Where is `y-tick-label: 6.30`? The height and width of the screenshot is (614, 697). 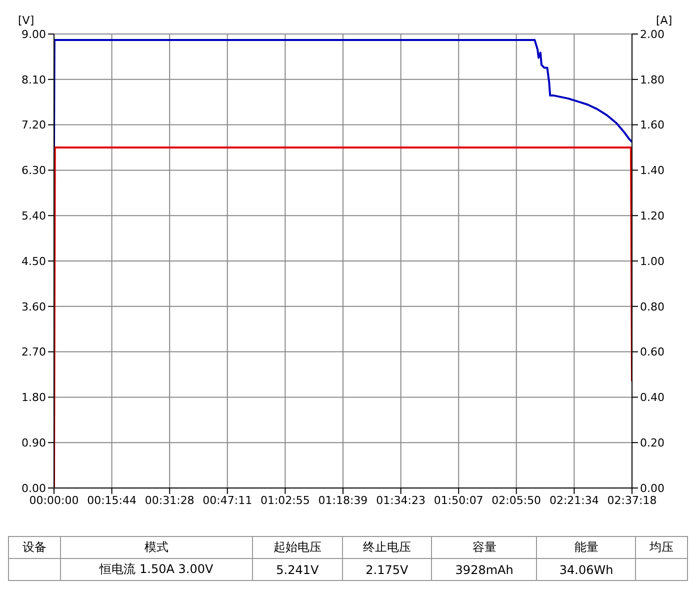 y-tick-label: 6.30 is located at coordinates (34, 171).